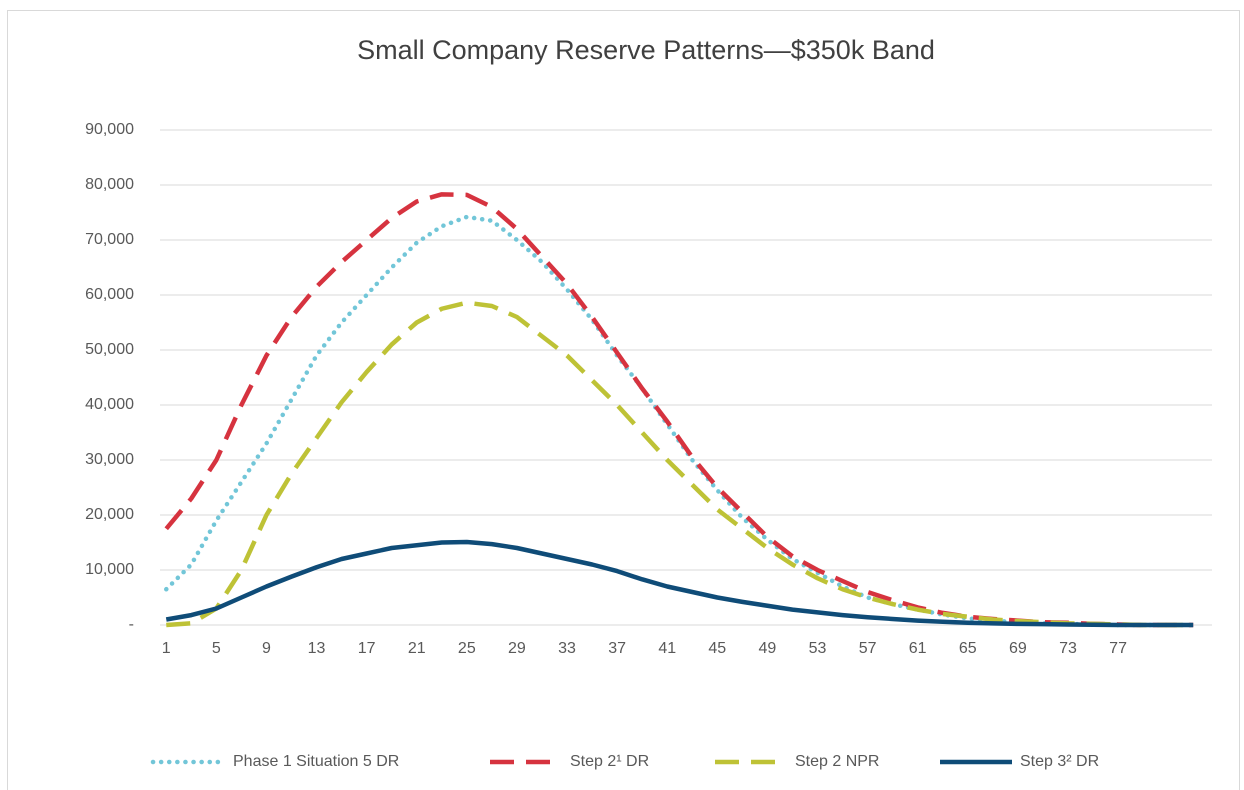 The width and height of the screenshot is (1244, 790). I want to click on line-series, so click(679, 583).